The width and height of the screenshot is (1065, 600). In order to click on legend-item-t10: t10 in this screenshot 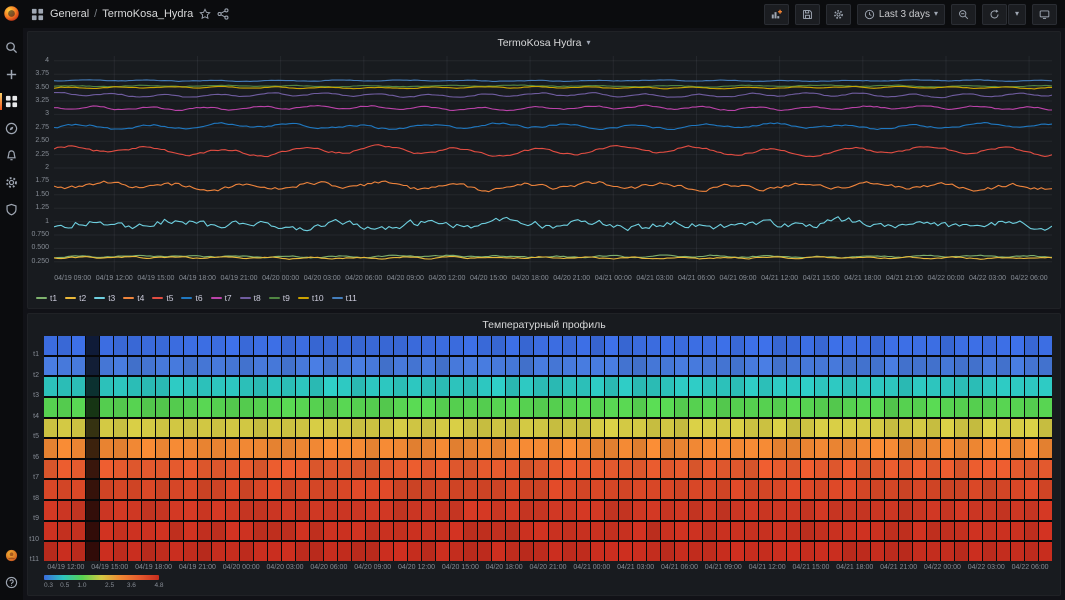, I will do `click(310, 298)`.